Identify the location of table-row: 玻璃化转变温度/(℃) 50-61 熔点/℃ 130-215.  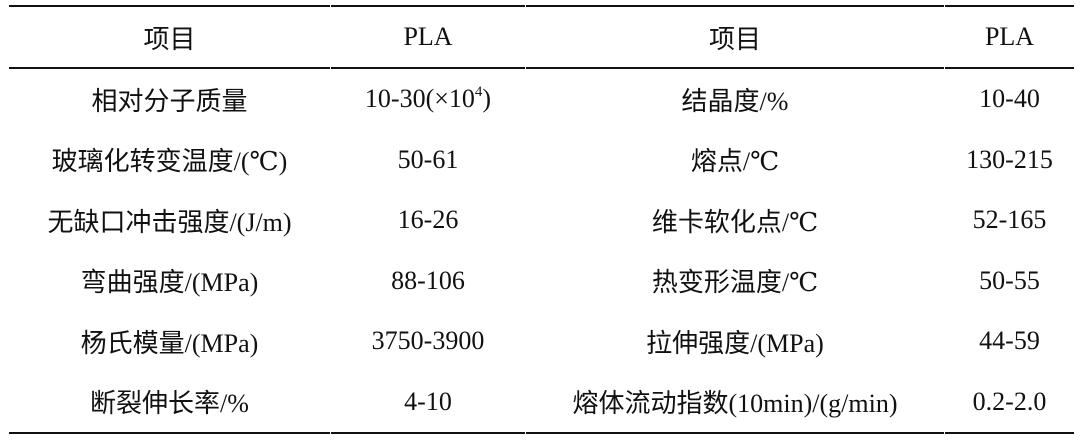
(541, 160).